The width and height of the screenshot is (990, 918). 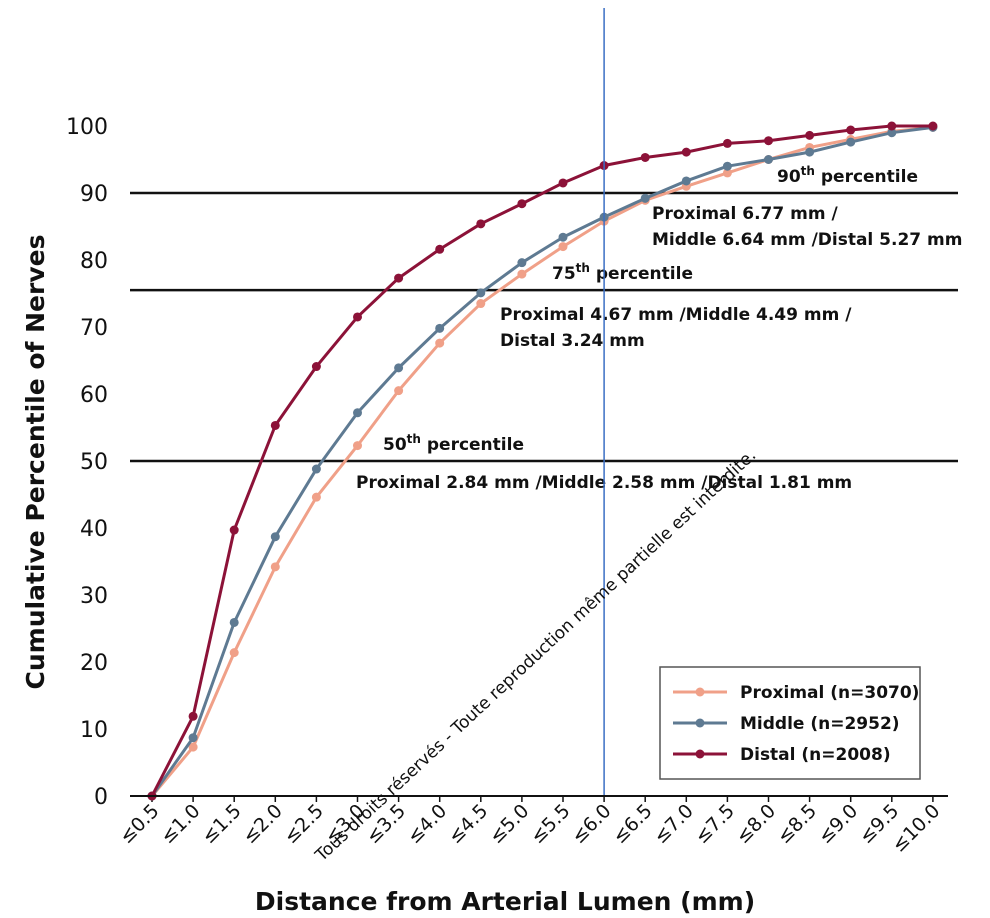 What do you see at coordinates (94, 395) in the screenshot?
I see `y-tick-label: 60` at bounding box center [94, 395].